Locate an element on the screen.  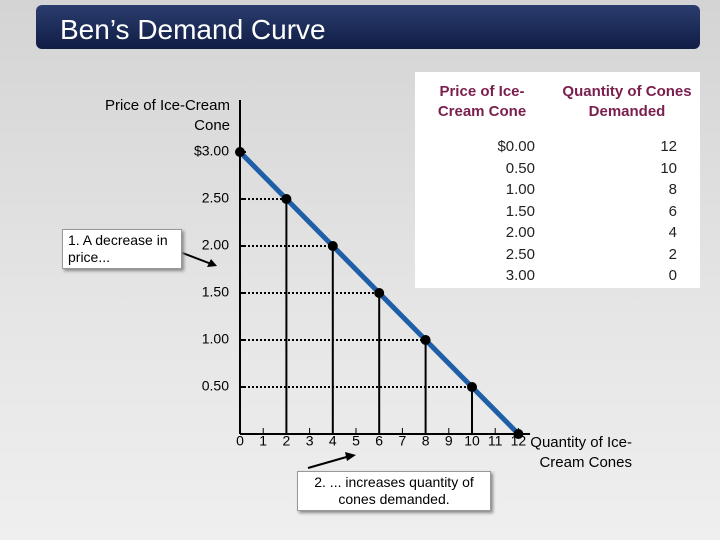
y-tick-label: 2.00 is located at coordinates (215, 245).